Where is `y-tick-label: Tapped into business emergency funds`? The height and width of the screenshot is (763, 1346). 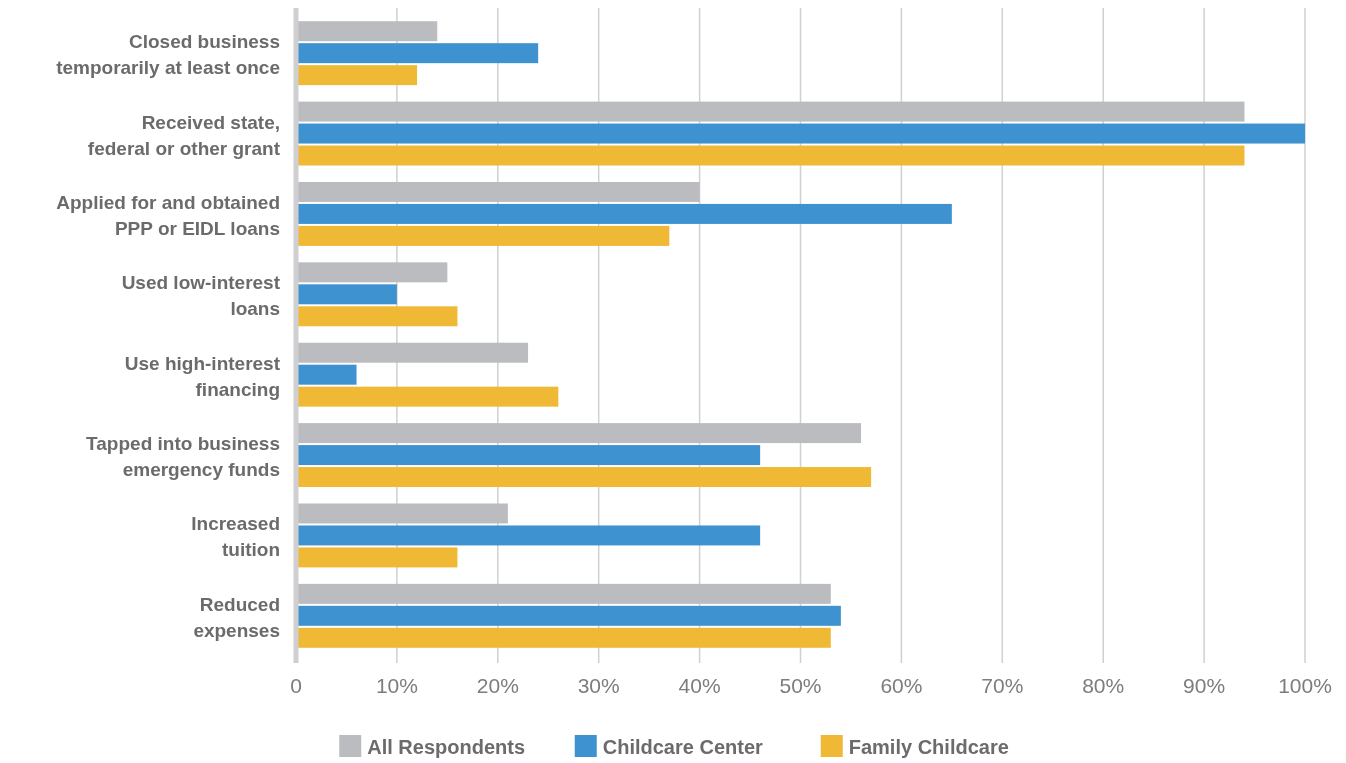
y-tick-label: Tapped into business emergency funds is located at coordinates (183, 457).